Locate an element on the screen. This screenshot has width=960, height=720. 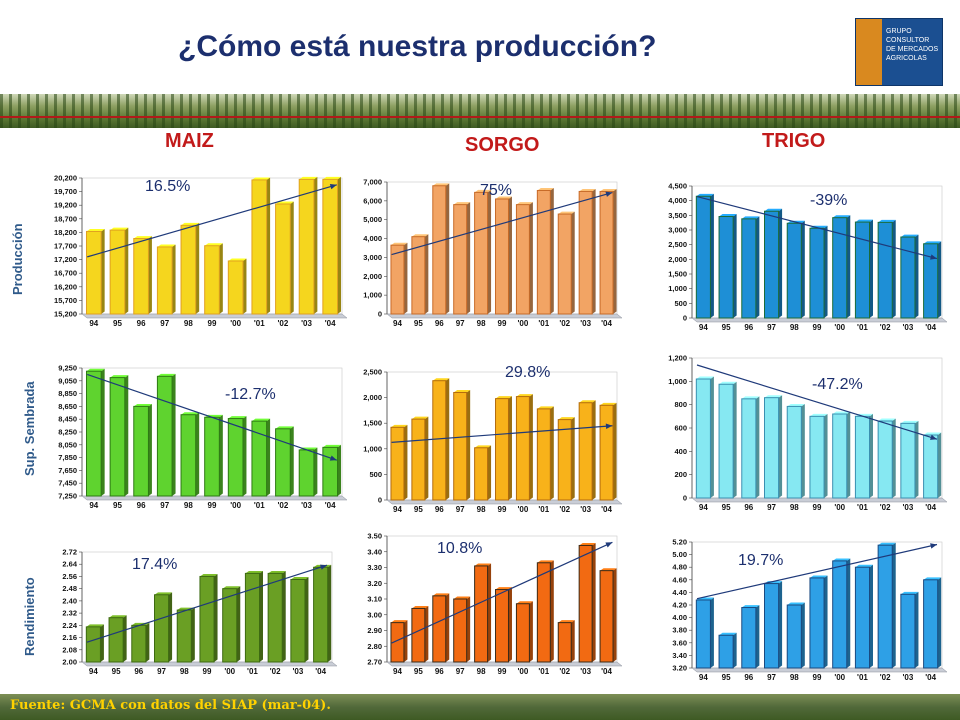
y-tick-label: 3,000 is located at coordinates (677, 230).